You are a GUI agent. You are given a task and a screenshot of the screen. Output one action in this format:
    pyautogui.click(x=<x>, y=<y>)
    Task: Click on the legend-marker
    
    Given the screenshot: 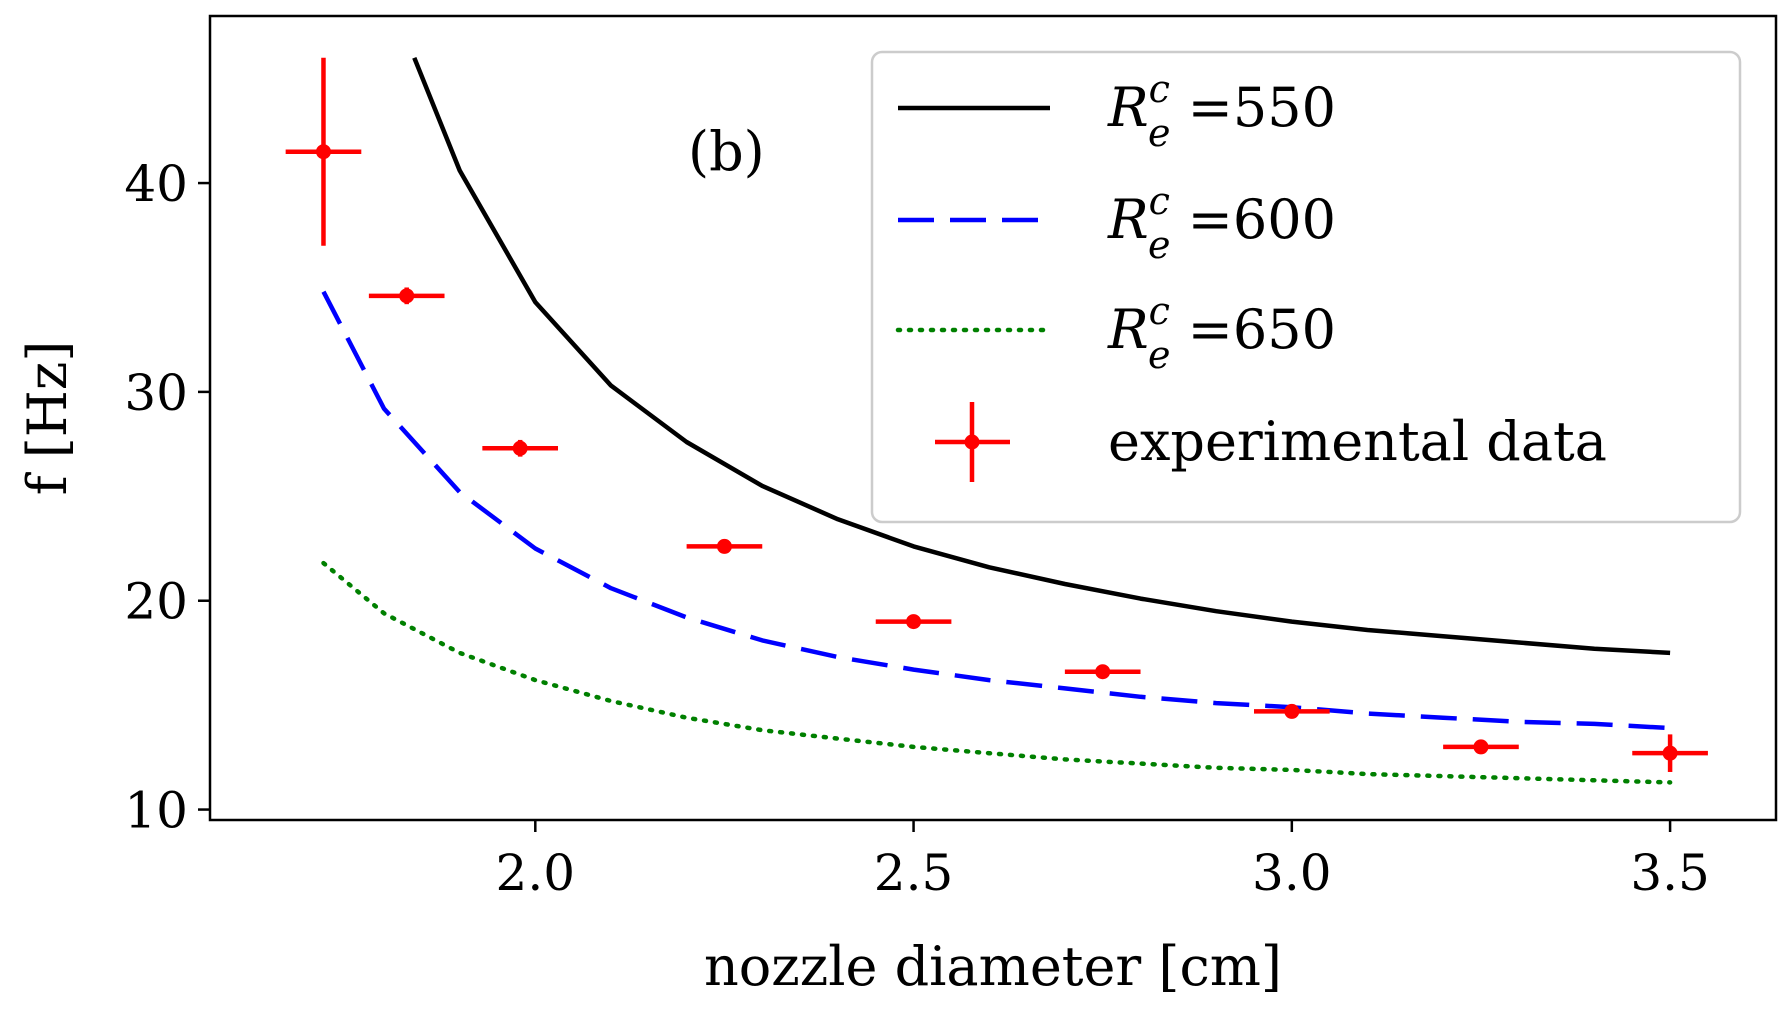 What is the action you would take?
    pyautogui.click(x=972, y=442)
    